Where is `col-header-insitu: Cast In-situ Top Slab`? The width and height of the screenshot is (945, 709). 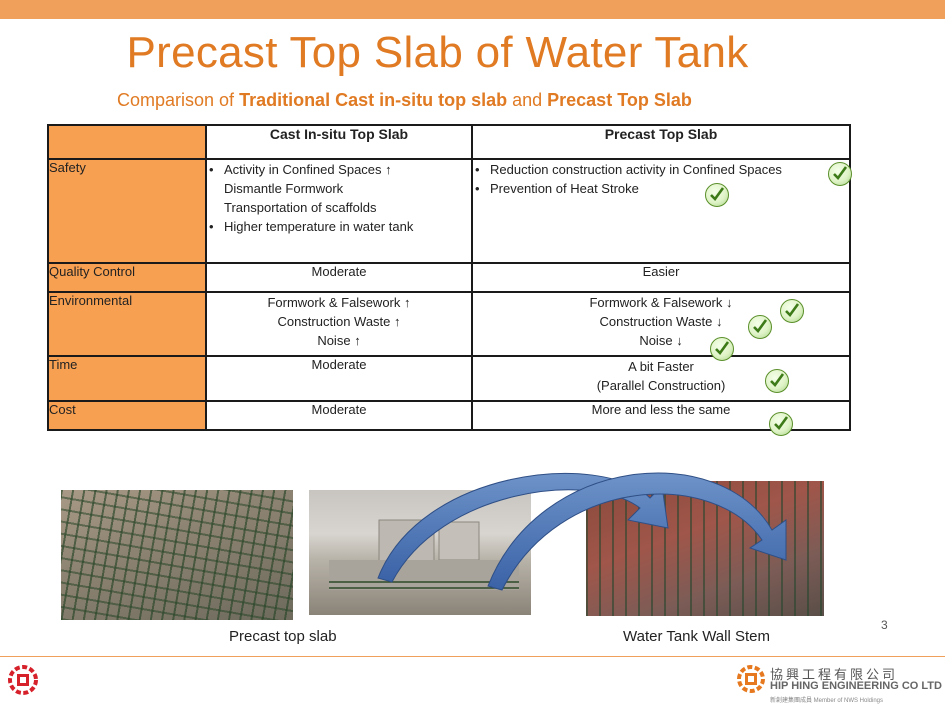 col-header-insitu: Cast In-situ Top Slab is located at coordinates (339, 142).